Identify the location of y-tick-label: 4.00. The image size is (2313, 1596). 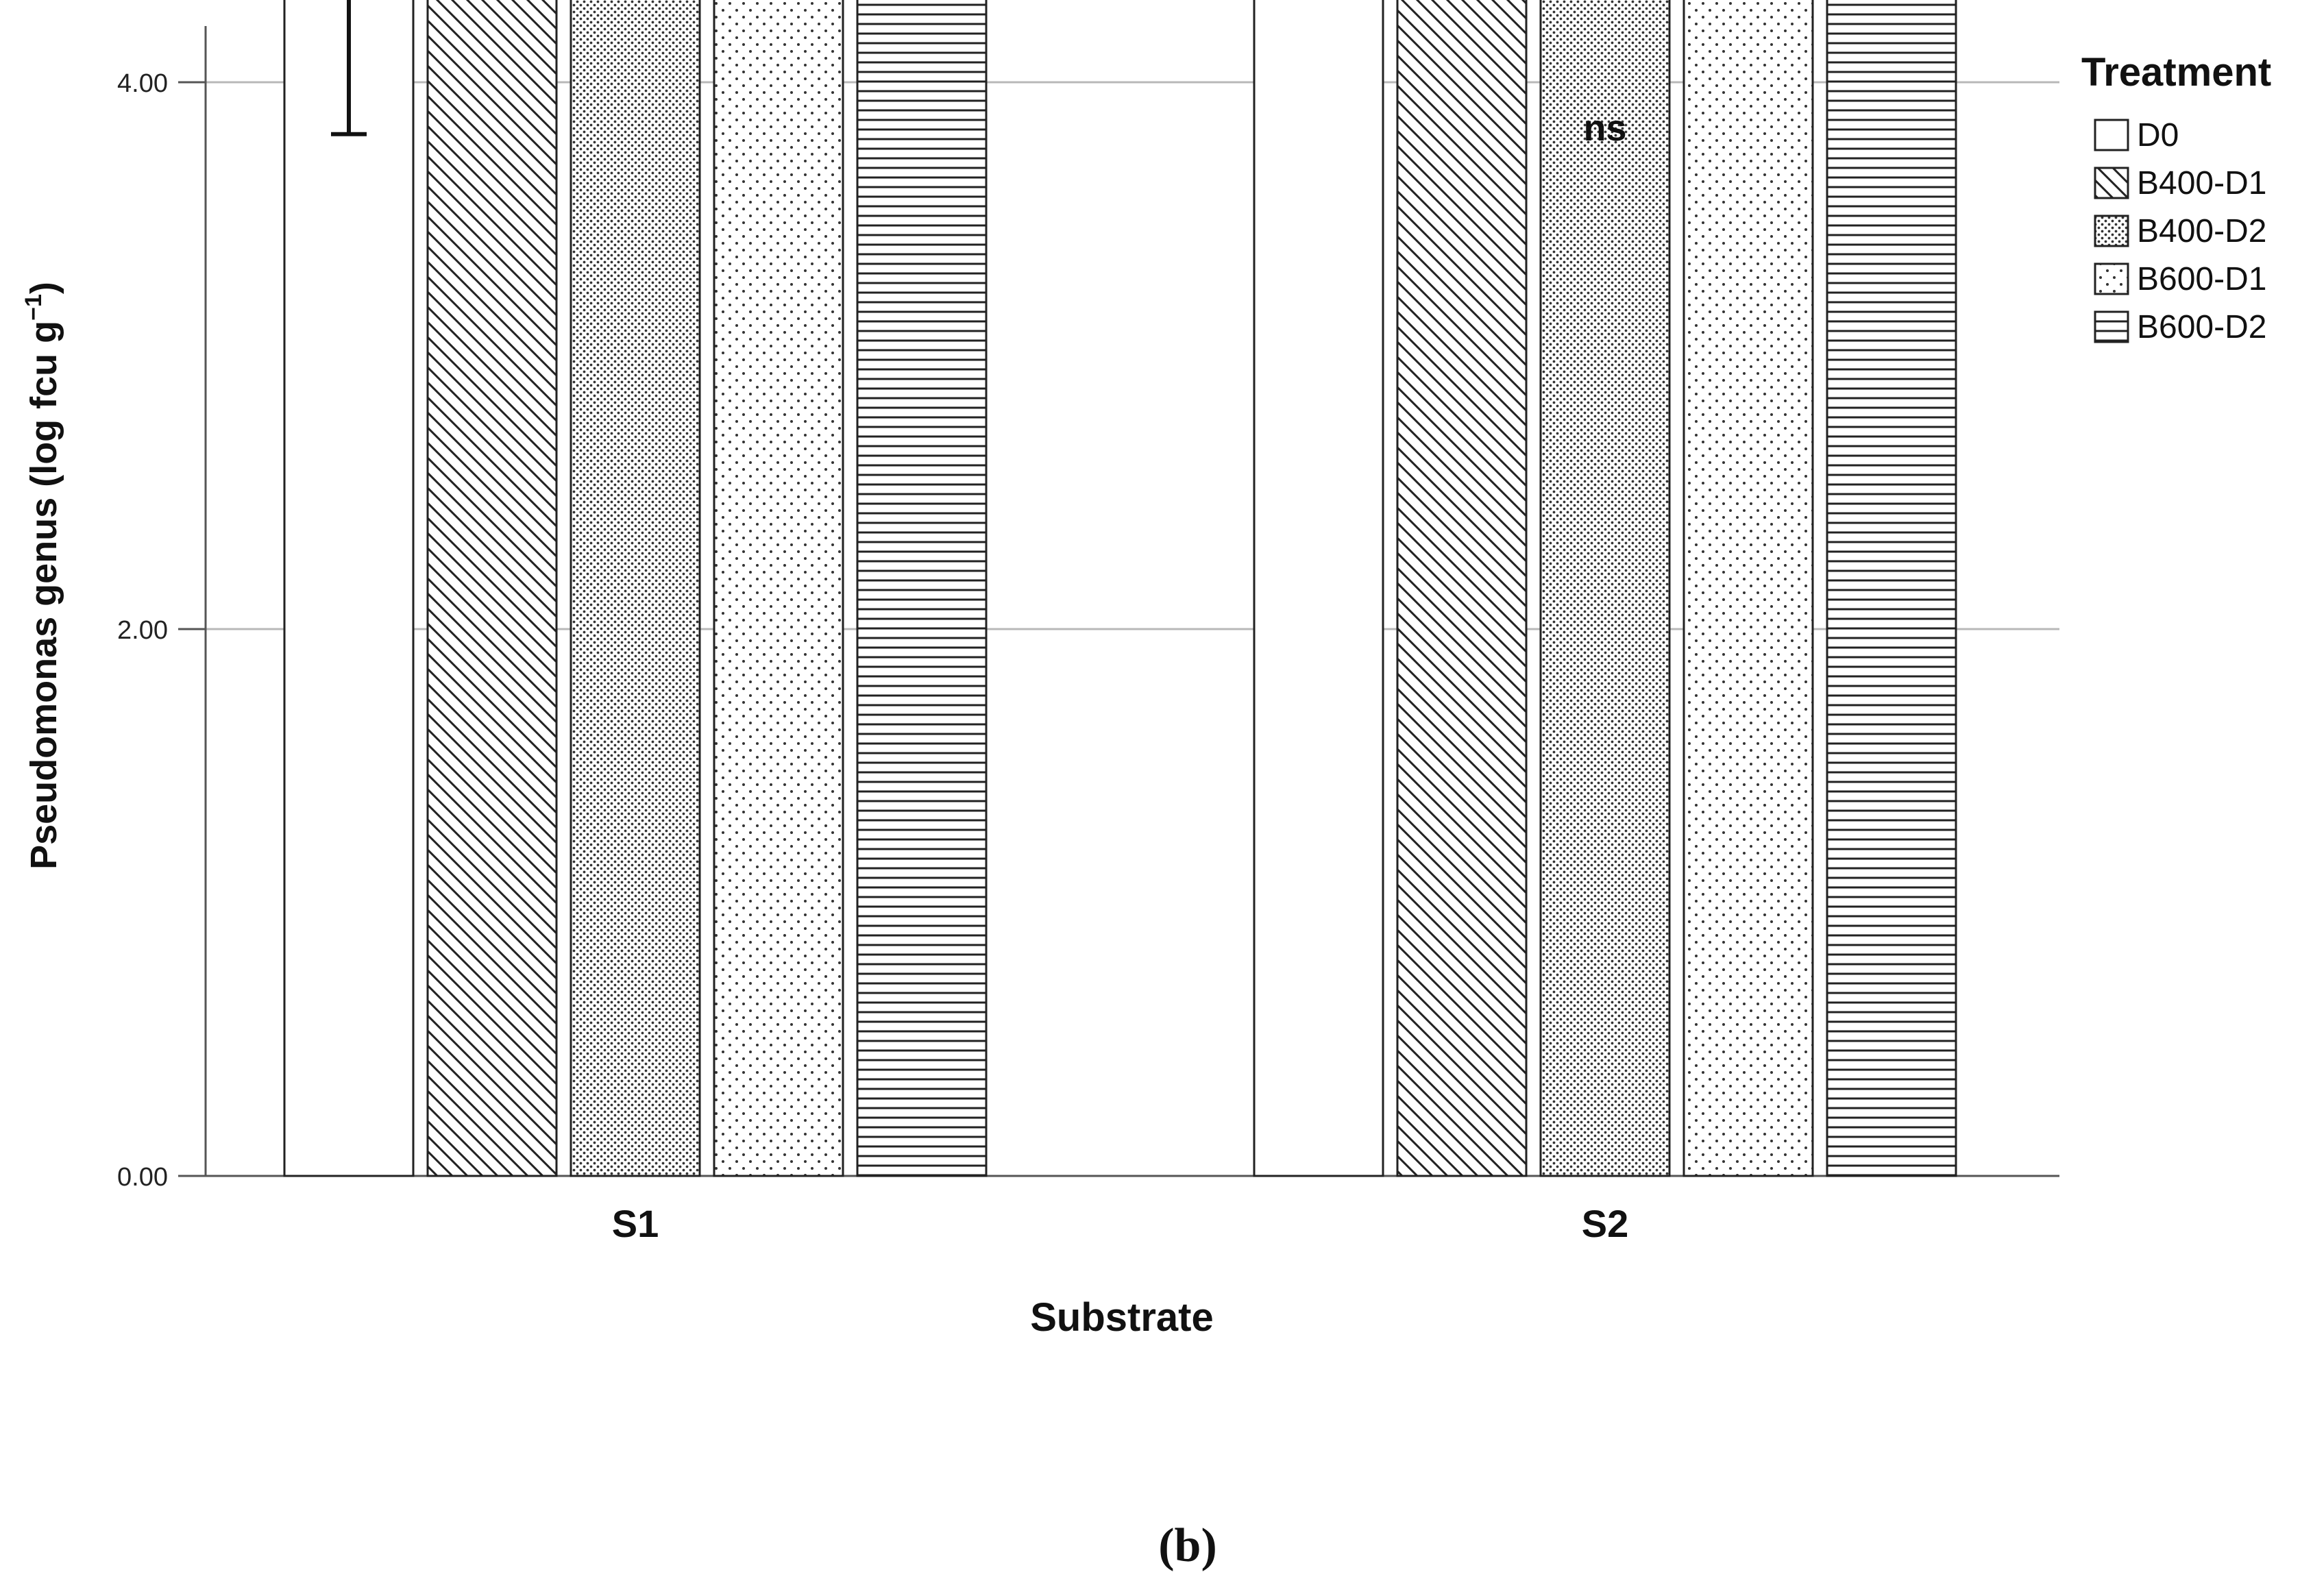
(142, 83).